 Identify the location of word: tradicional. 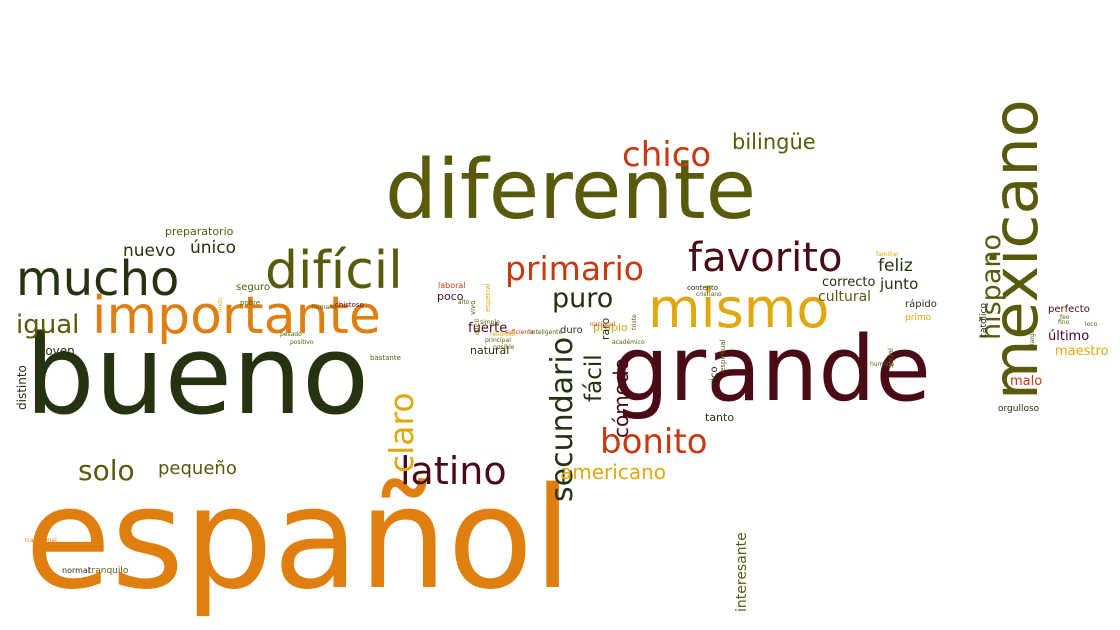
(41, 540).